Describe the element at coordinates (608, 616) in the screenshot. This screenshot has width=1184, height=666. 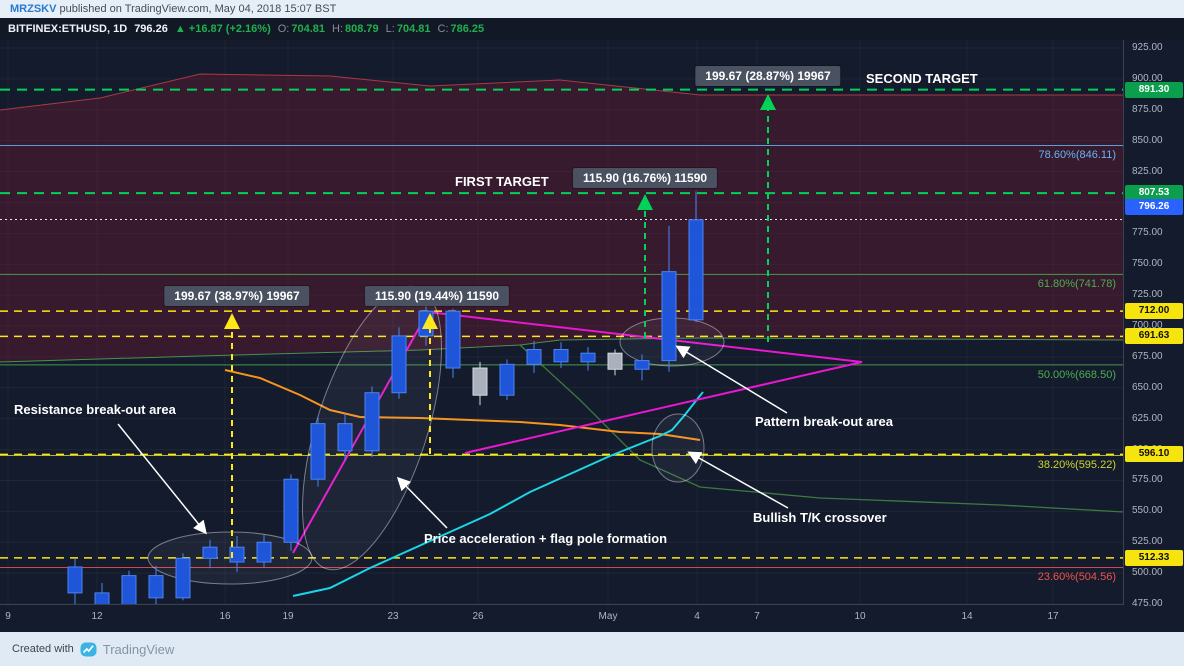
I see `time-label: May` at that location.